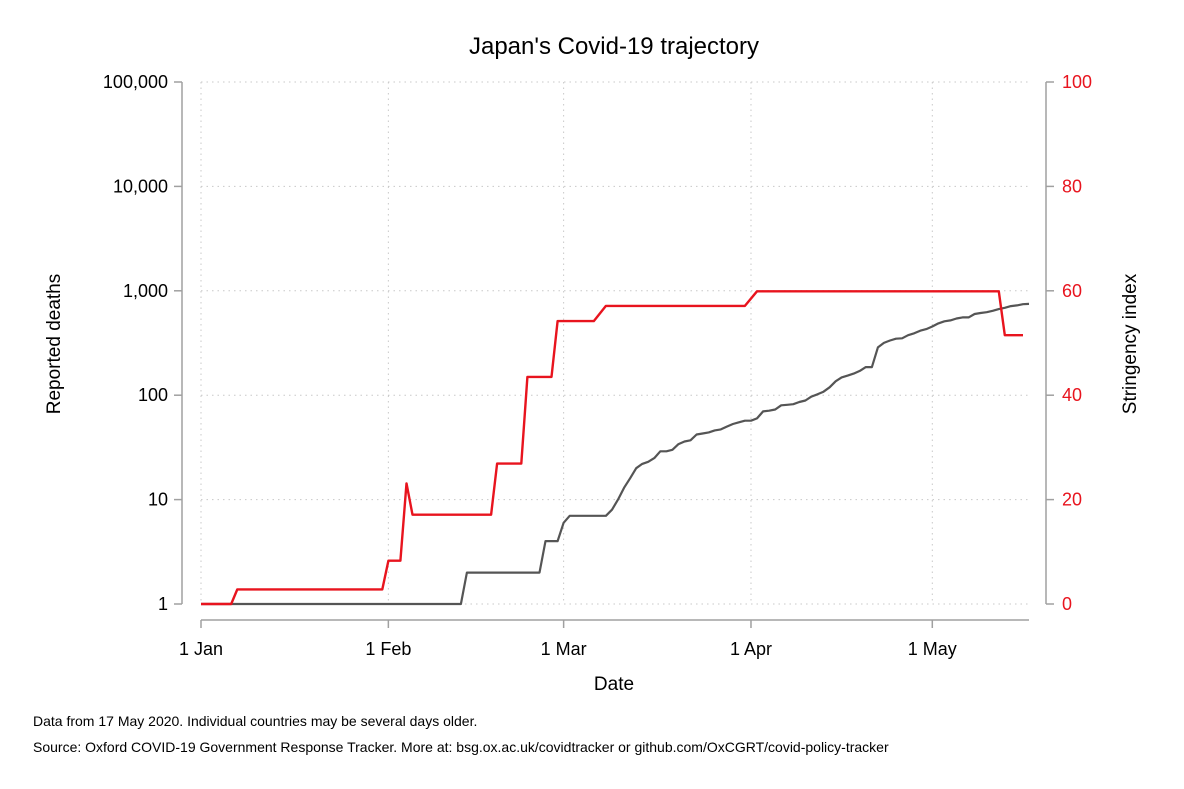 The height and width of the screenshot is (789, 1184). I want to click on y-axis-left-tick-label: 1, so click(163, 604).